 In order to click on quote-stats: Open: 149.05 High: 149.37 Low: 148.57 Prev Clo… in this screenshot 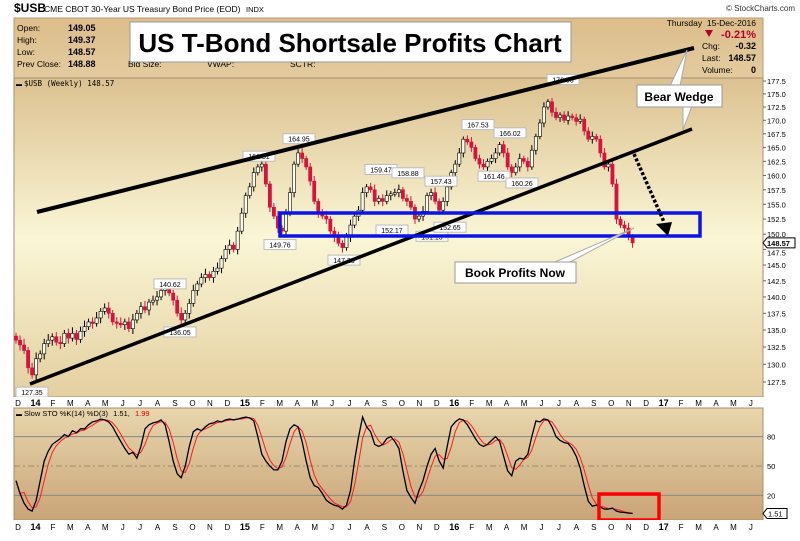, I will do `click(56, 46)`.